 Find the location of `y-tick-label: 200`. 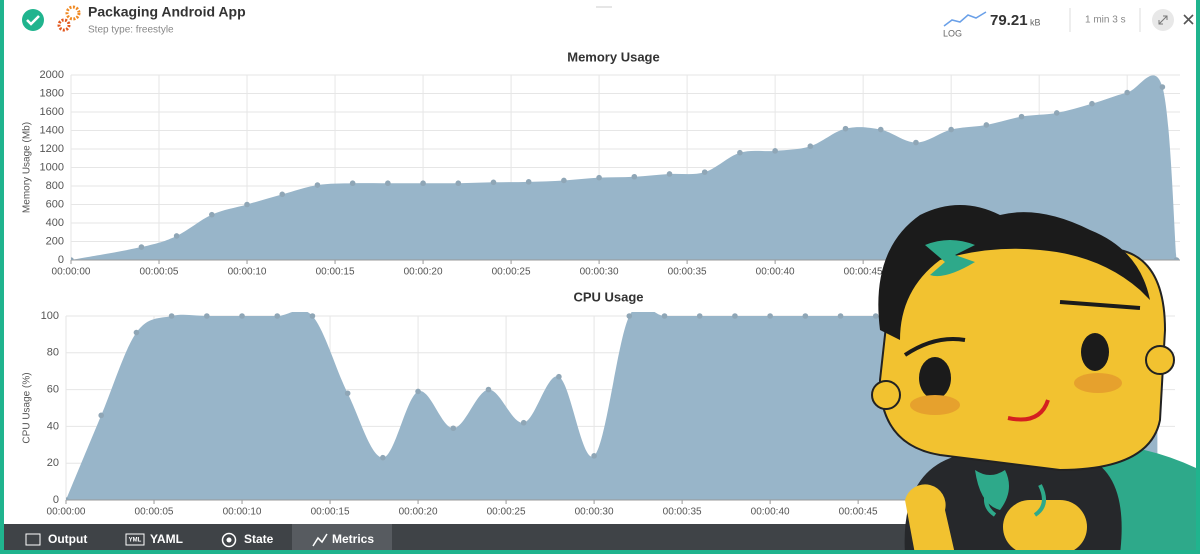

y-tick-label: 200 is located at coordinates (55, 241).